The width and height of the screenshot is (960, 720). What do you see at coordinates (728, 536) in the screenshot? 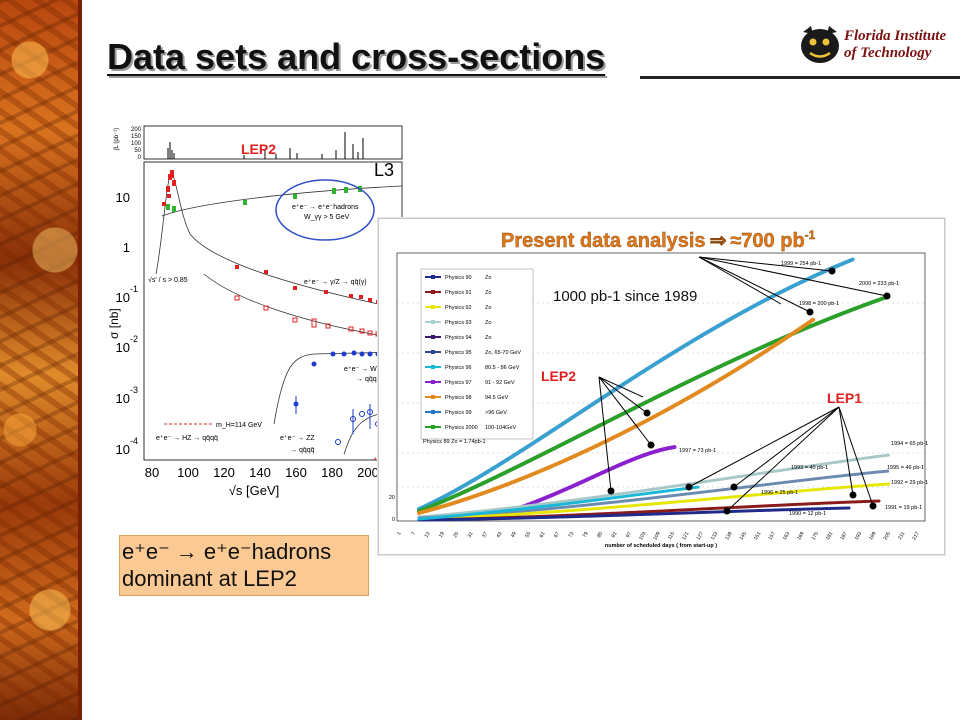
I see `x-tick: 139` at bounding box center [728, 536].